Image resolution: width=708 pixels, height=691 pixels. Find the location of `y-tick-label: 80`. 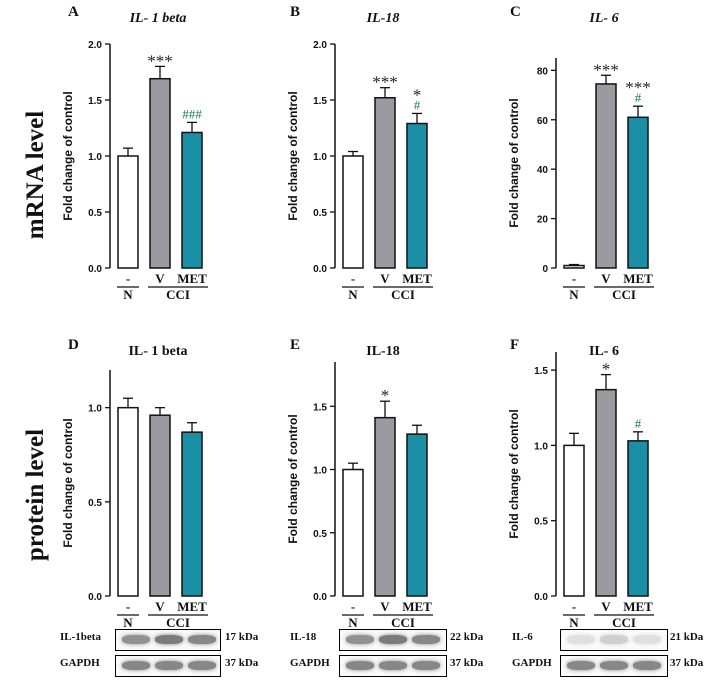

y-tick-label: 80 is located at coordinates (543, 71).